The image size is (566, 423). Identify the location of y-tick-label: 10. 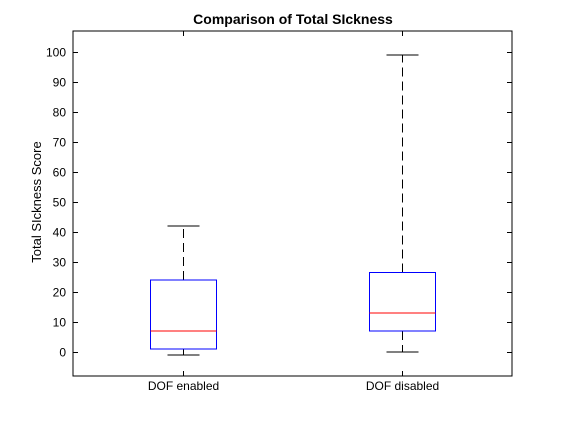
(60, 323).